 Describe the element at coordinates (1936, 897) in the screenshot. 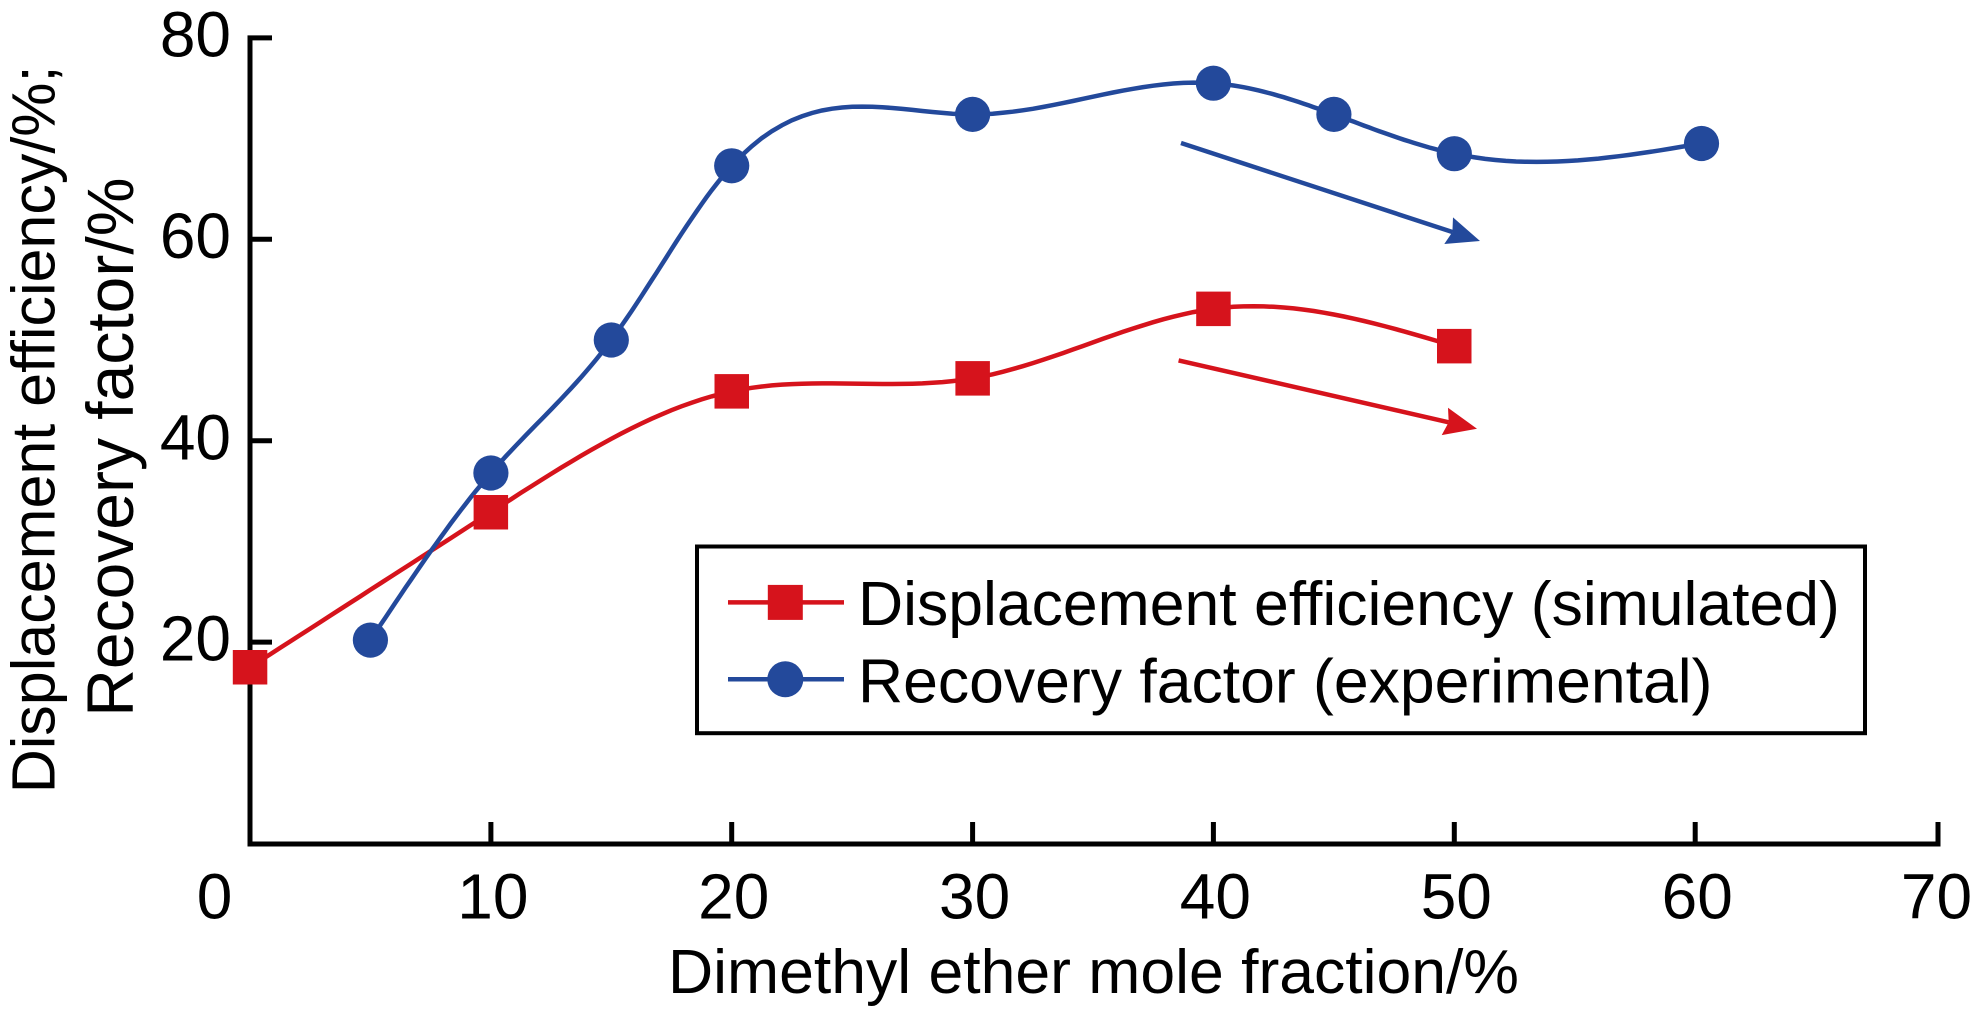

I see `svg-text: 70` at that location.